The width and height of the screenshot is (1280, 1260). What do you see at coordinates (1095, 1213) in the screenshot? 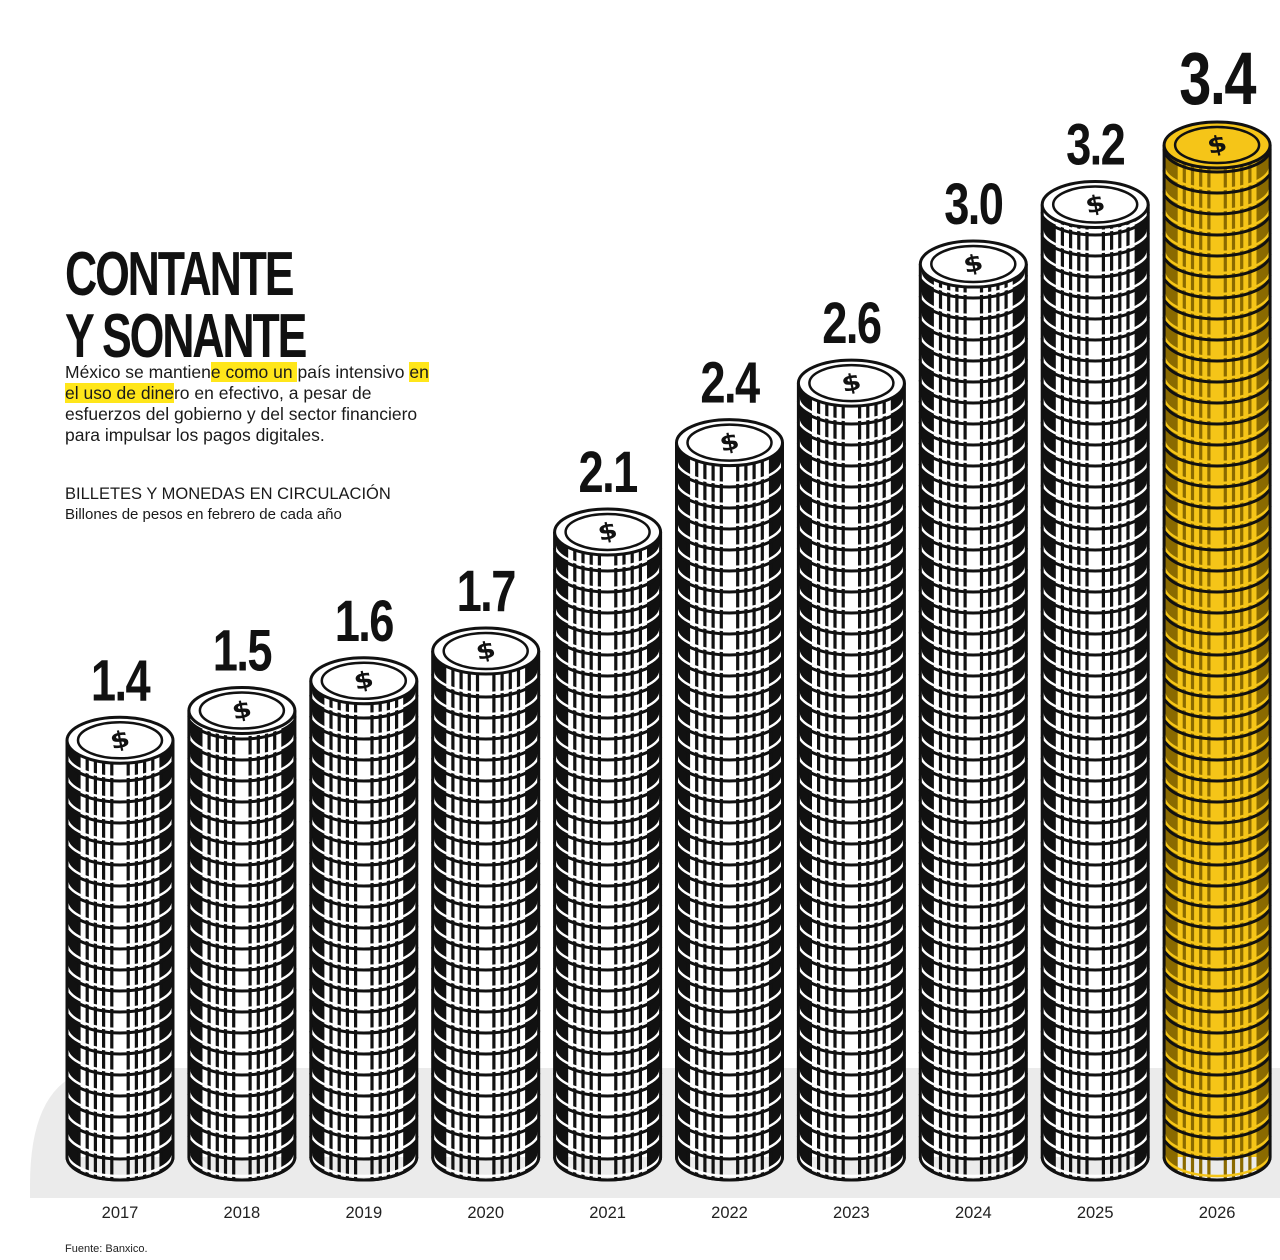
I see `year-label-2025: 2025` at bounding box center [1095, 1213].